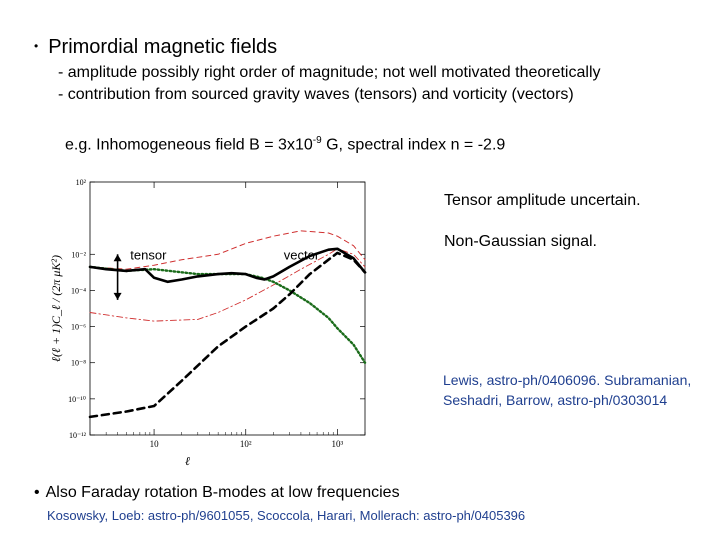  I want to click on y-axis-label: ℓ(ℓ + 1)C_ℓ / (2π μK²), so click(56, 308).